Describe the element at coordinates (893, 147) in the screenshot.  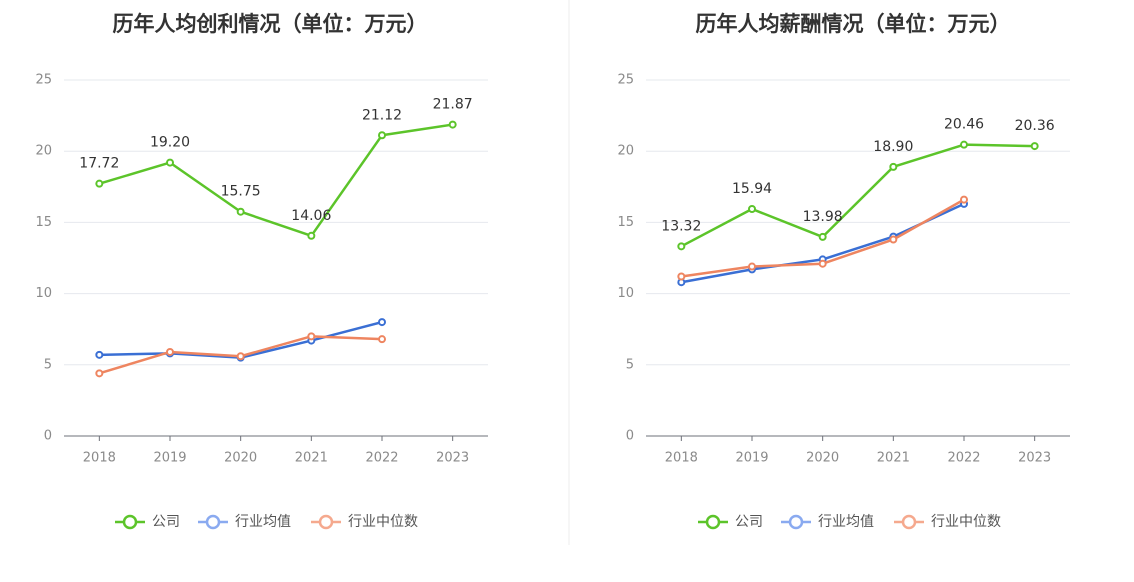
I see `data-label: 18.90` at that location.